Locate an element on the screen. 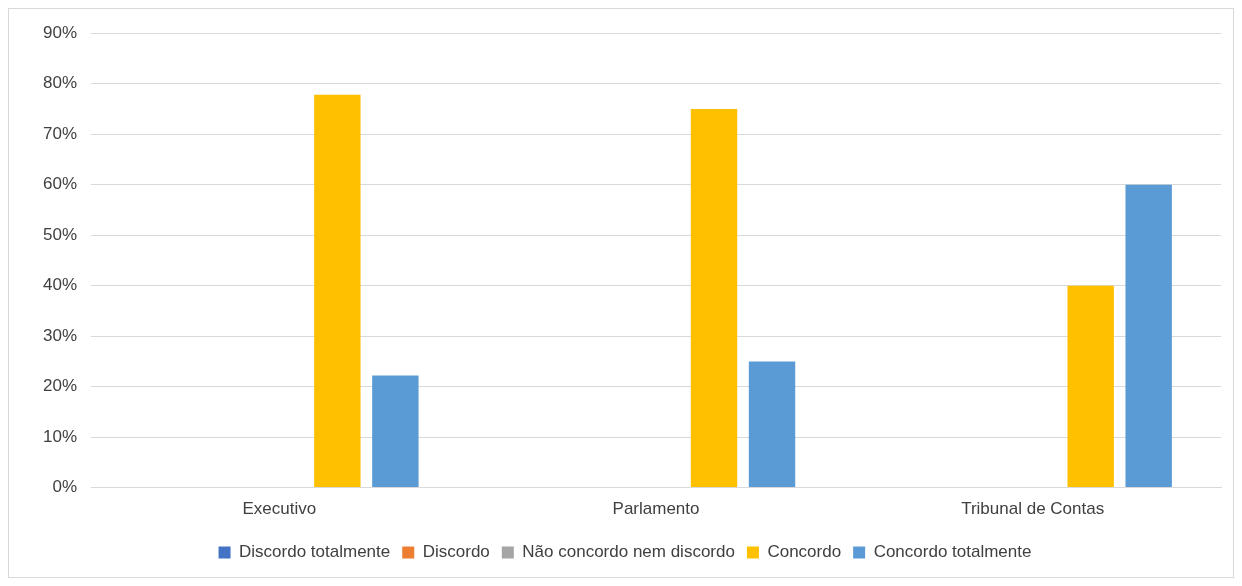  y-tick-label: 60% is located at coordinates (60, 184).